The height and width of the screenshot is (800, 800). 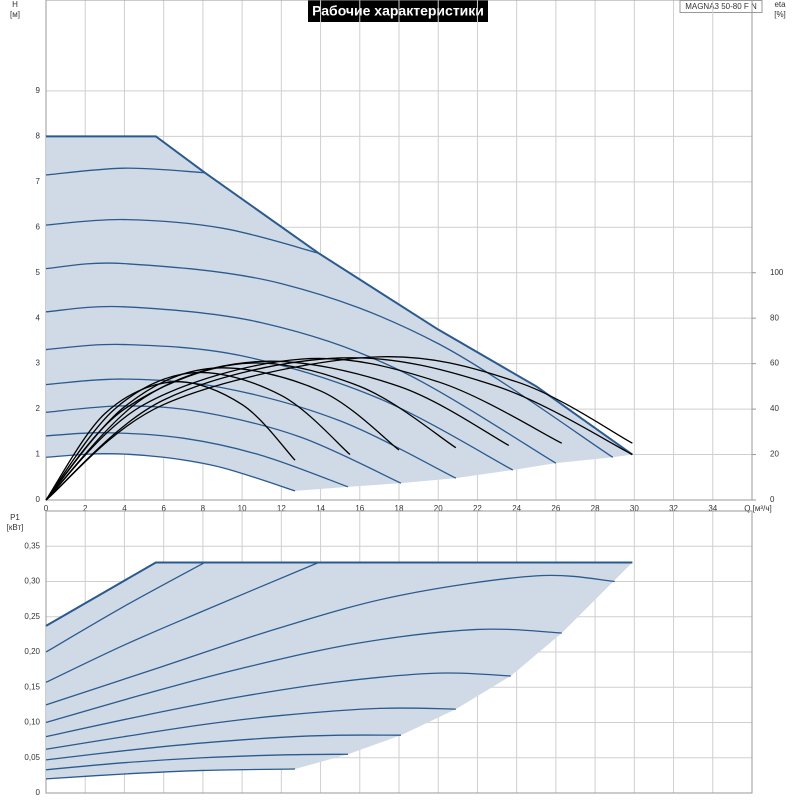 I want to click on y-tick-label: 7, so click(x=38, y=181).